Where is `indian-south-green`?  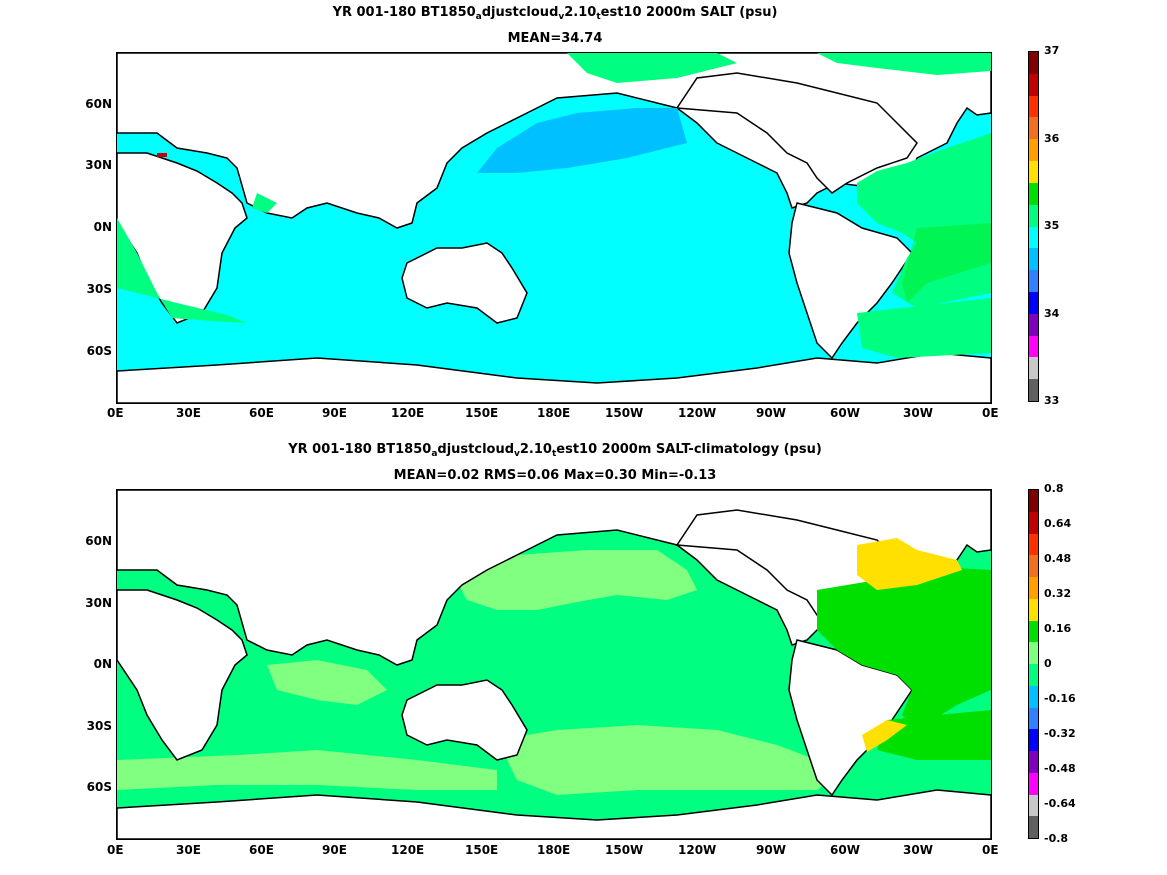
indian-south-green is located at coordinates (182, 270).